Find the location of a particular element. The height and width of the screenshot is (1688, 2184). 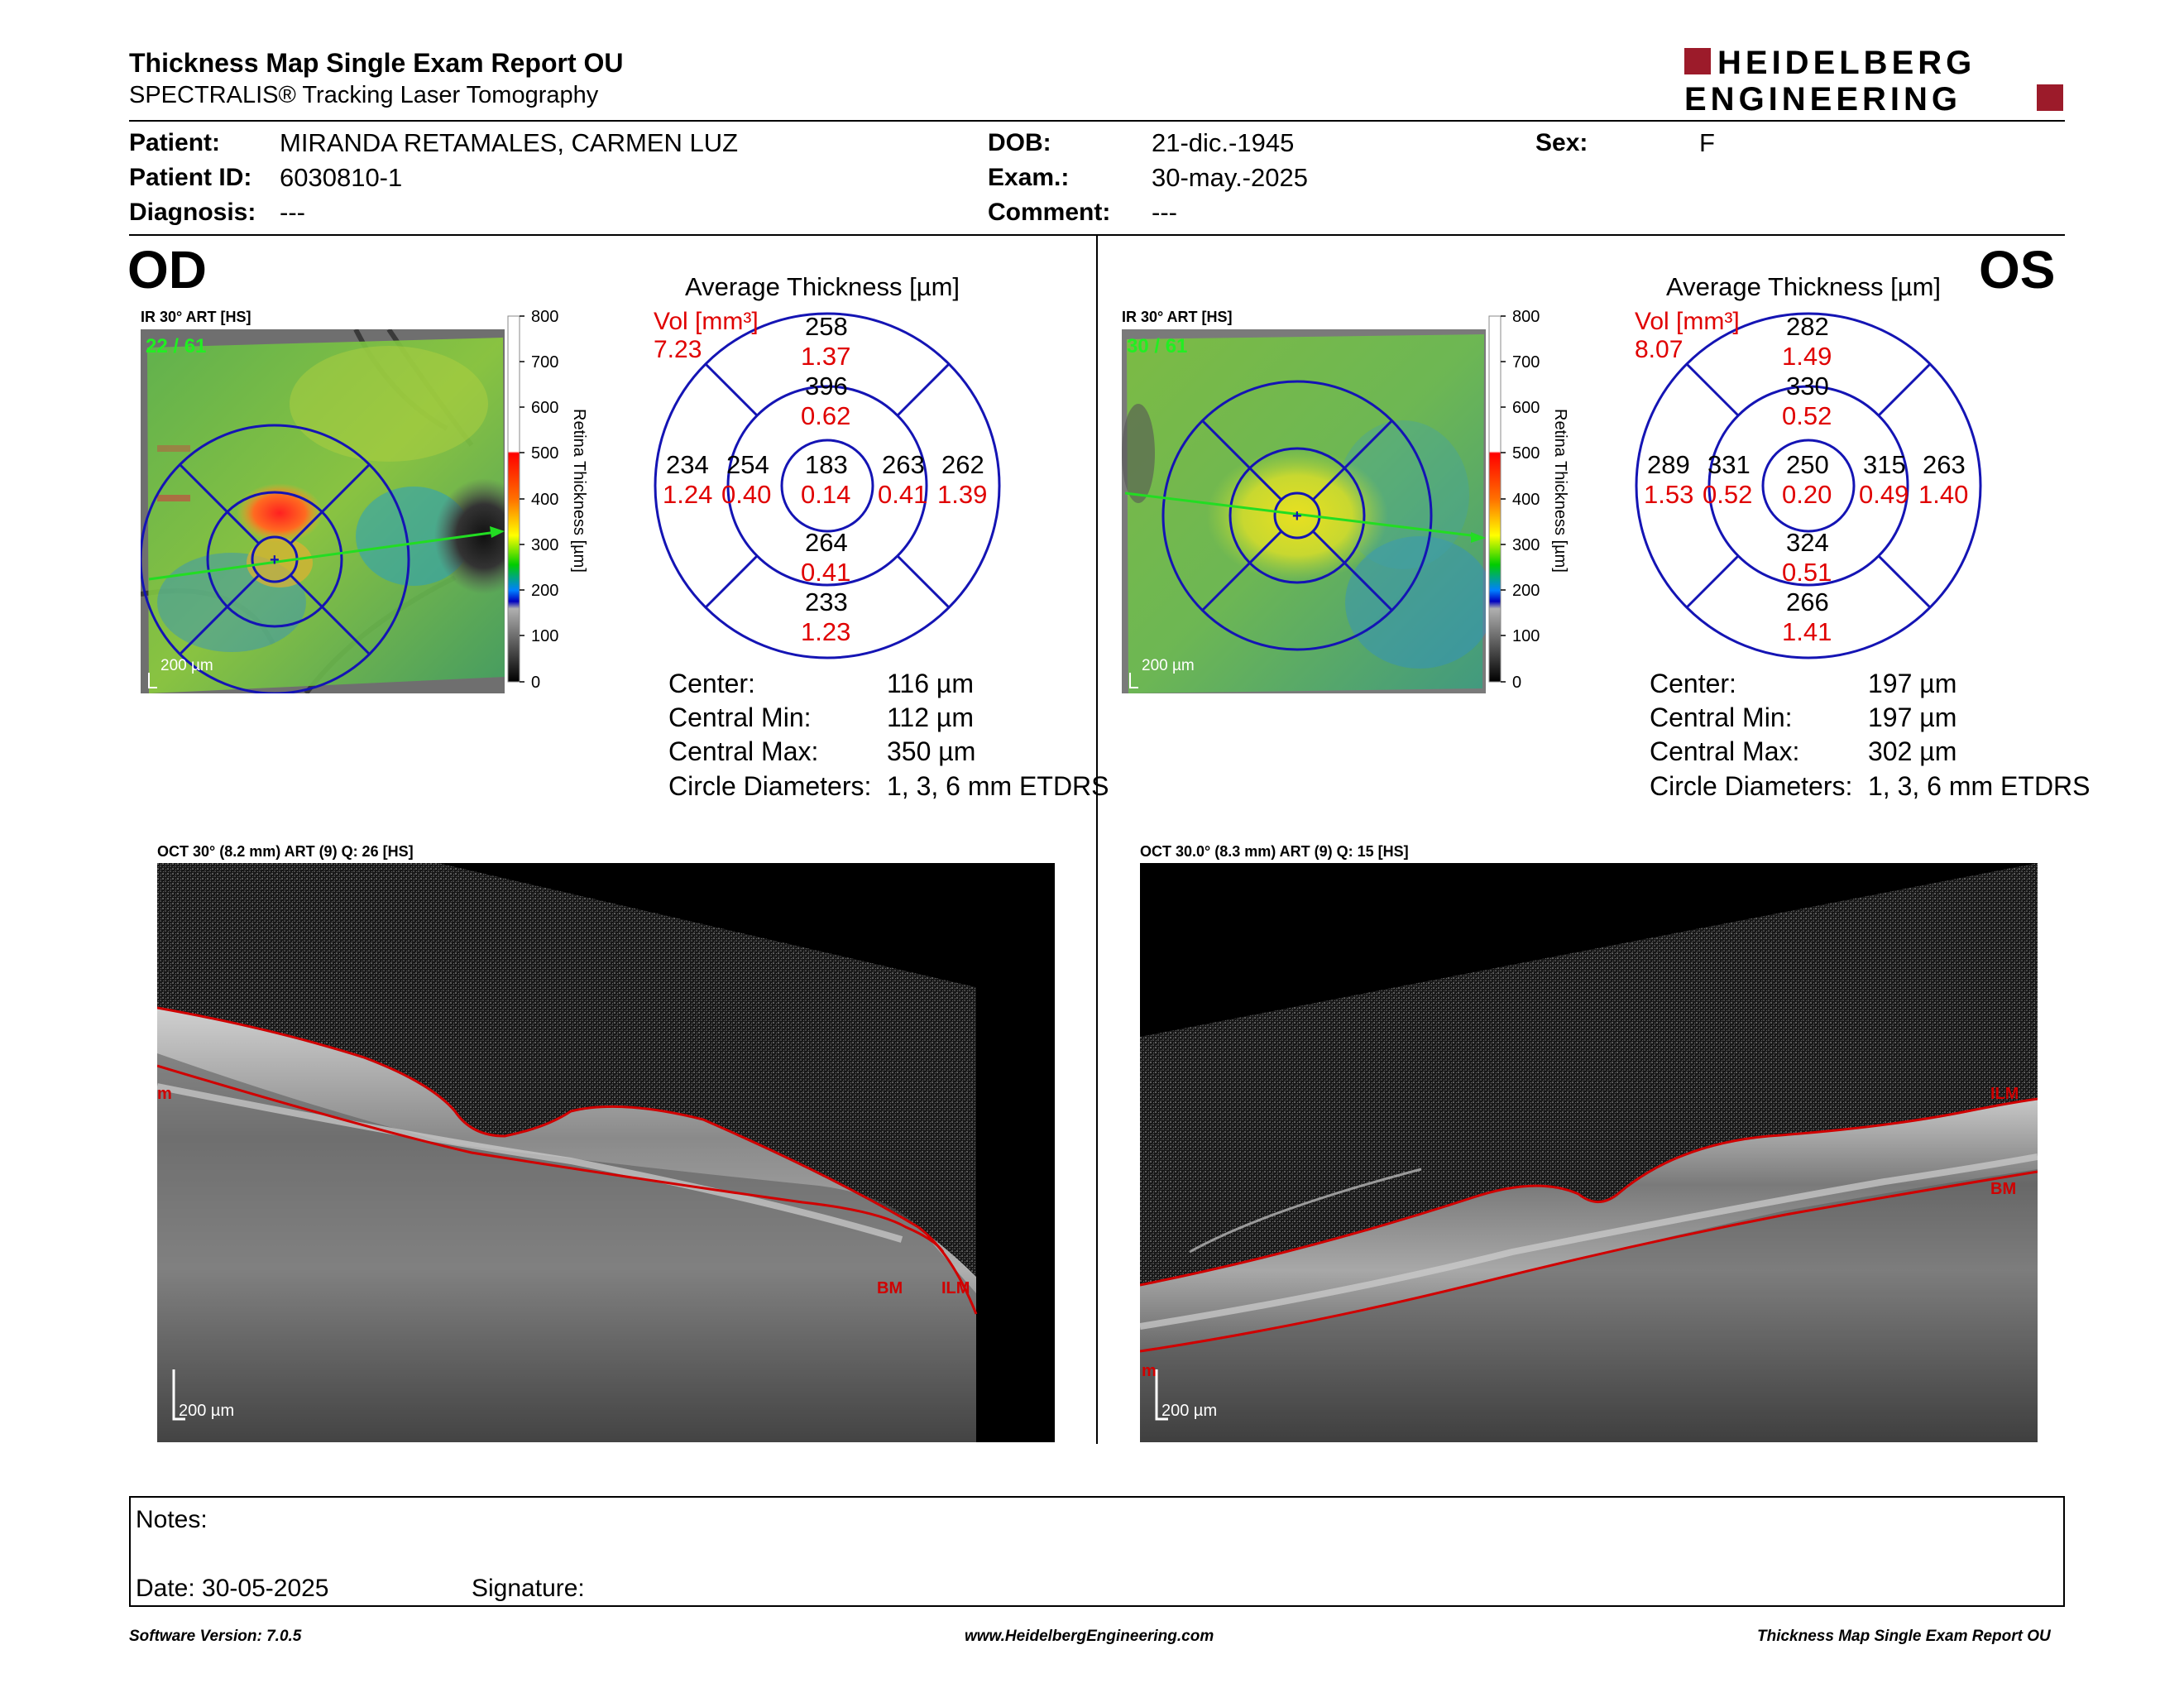

od-ir-caption: IR 30° ART [HS] is located at coordinates (196, 317).